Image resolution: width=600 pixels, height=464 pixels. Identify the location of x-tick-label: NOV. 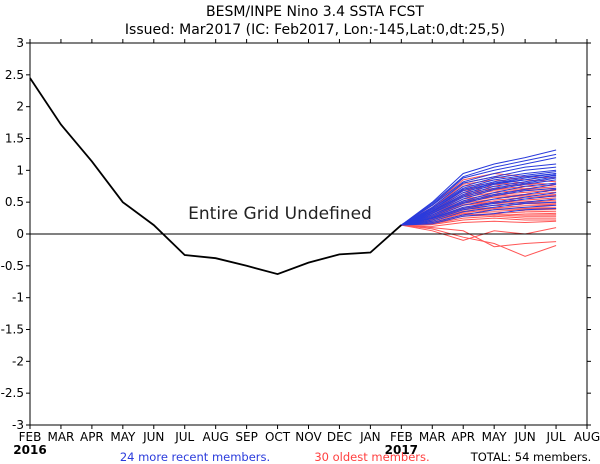
(308, 437).